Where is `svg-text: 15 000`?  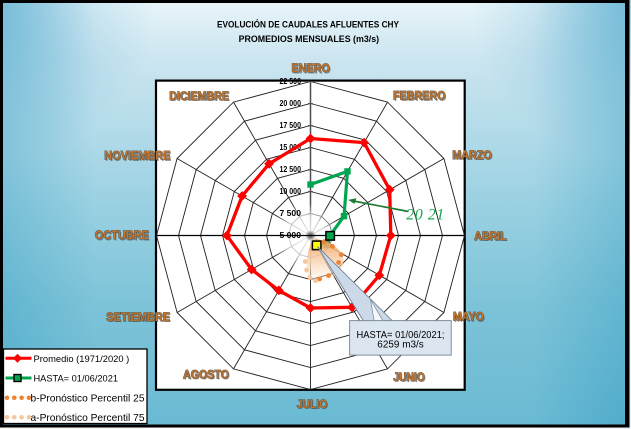 svg-text: 15 000 is located at coordinates (291, 147).